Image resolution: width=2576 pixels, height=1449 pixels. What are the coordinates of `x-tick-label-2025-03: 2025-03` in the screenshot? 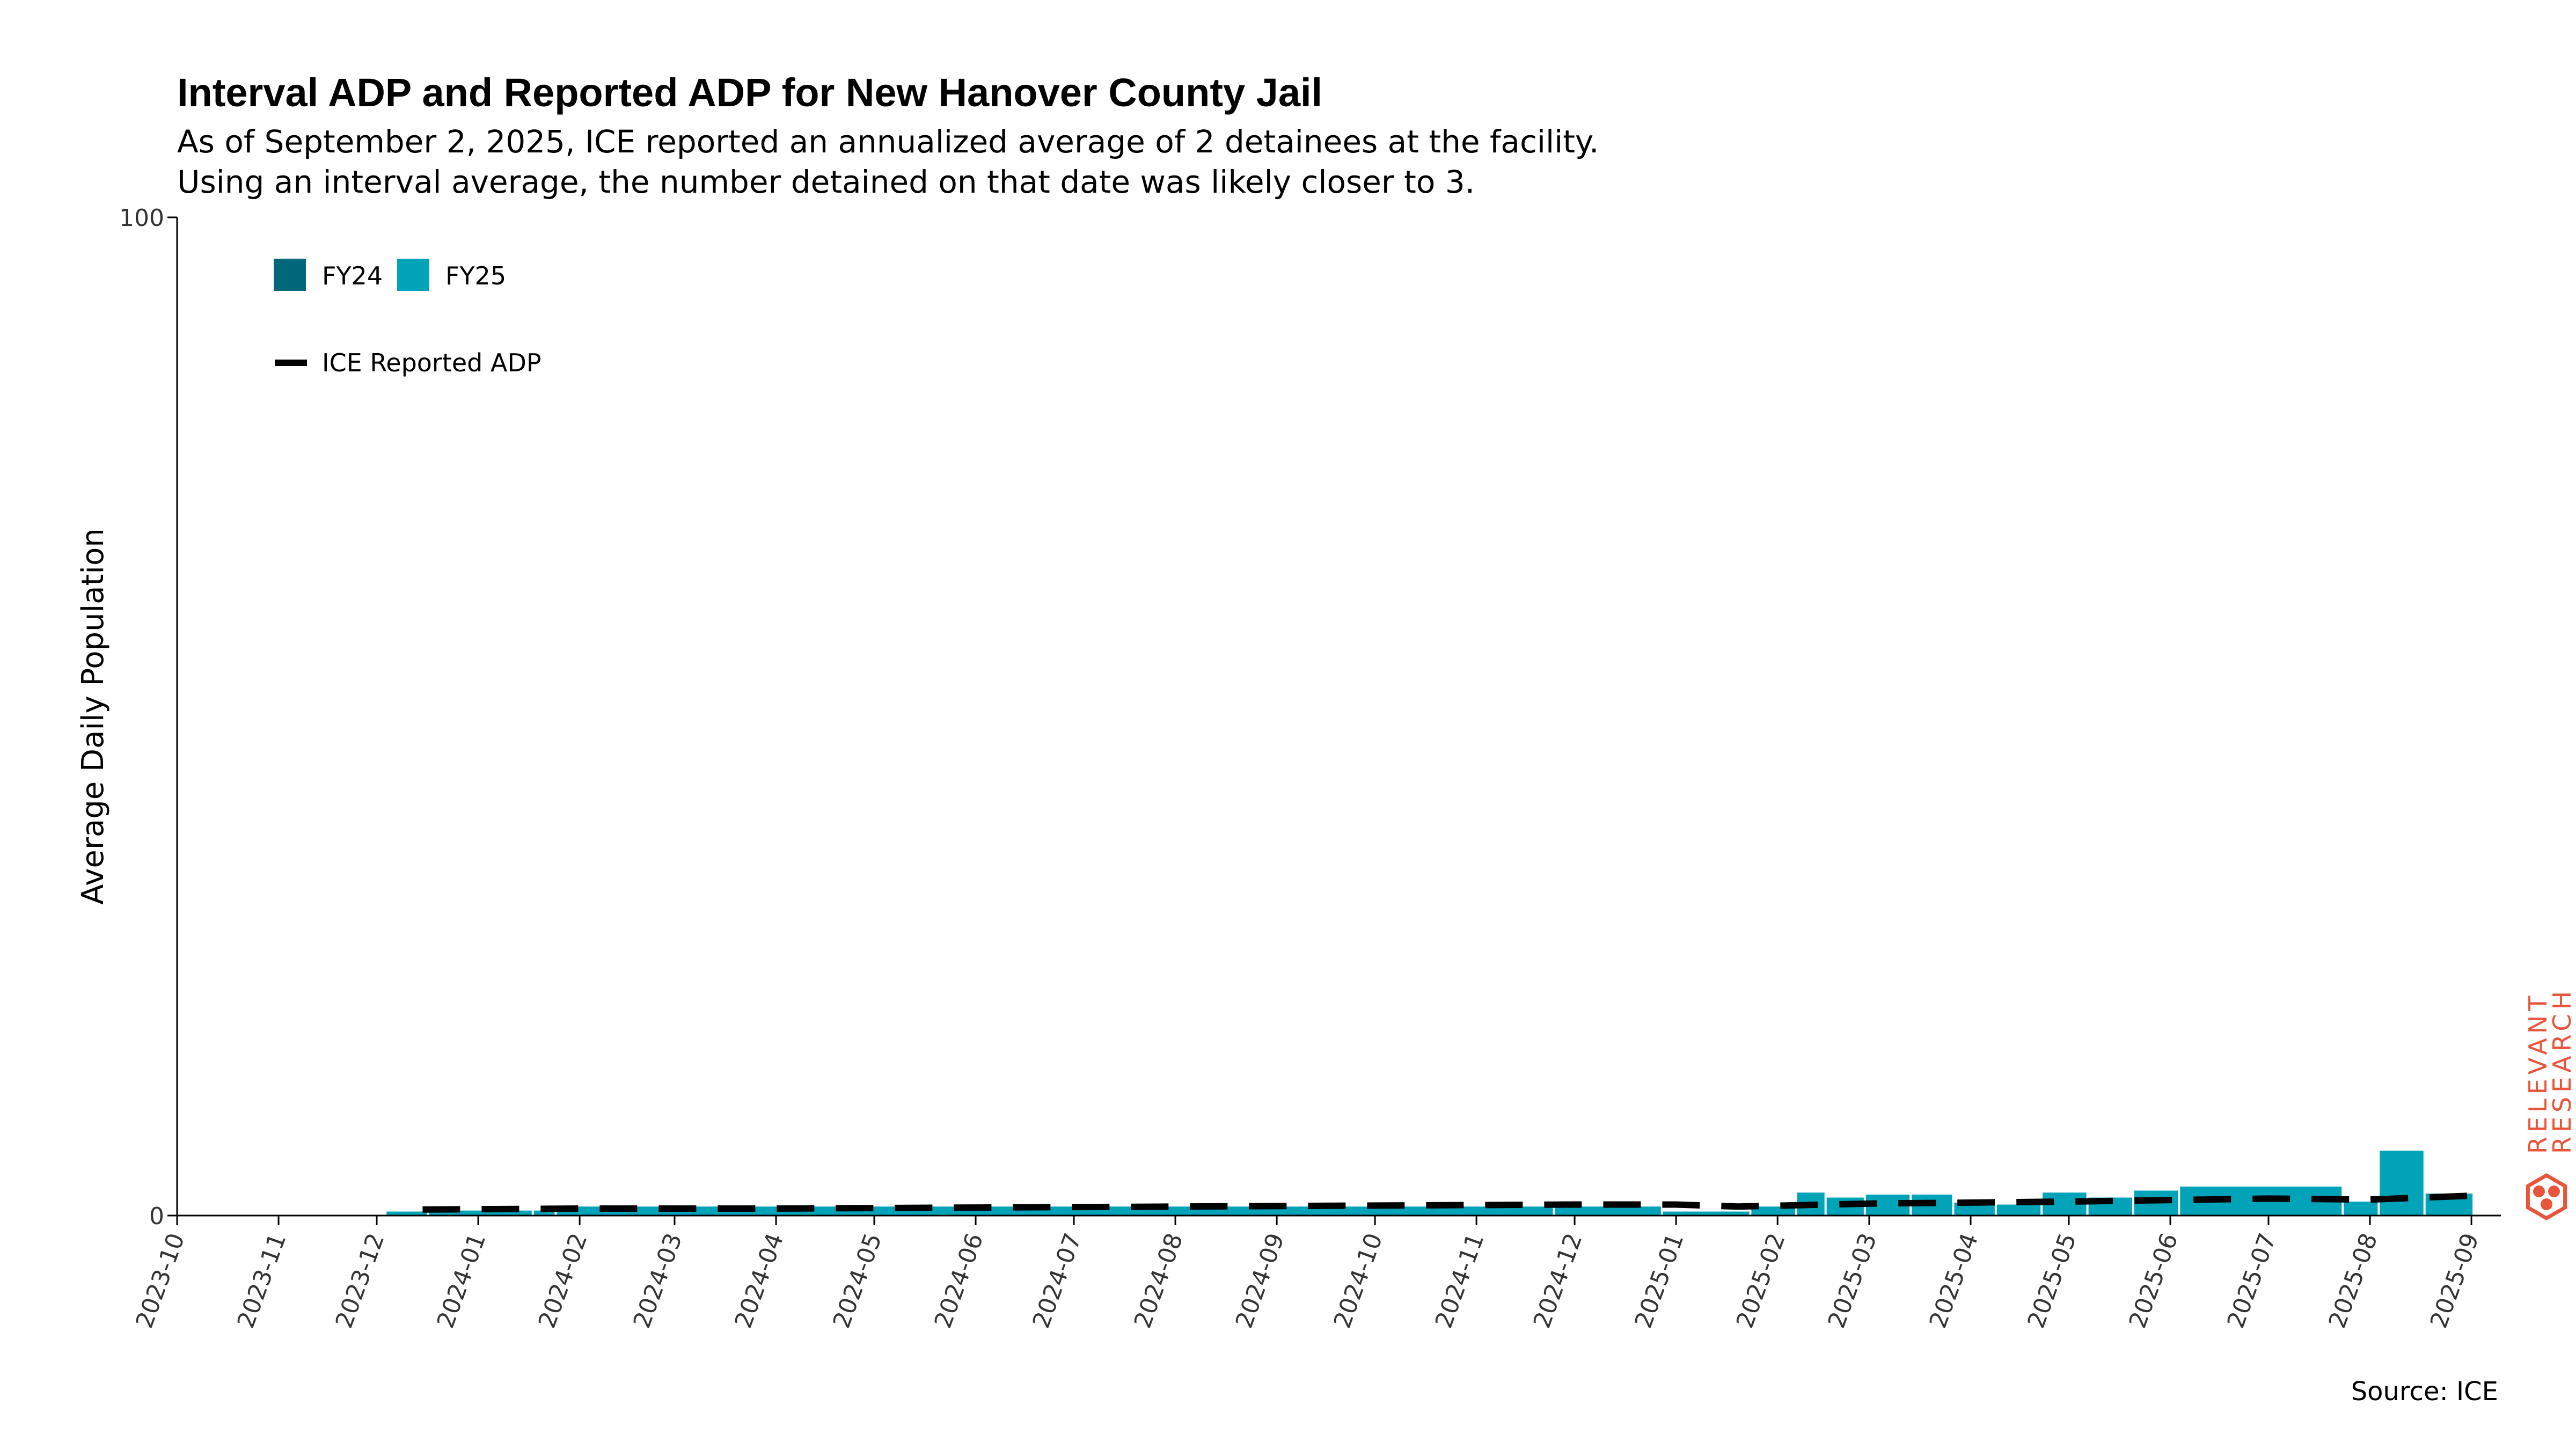 It's located at (1853, 1280).